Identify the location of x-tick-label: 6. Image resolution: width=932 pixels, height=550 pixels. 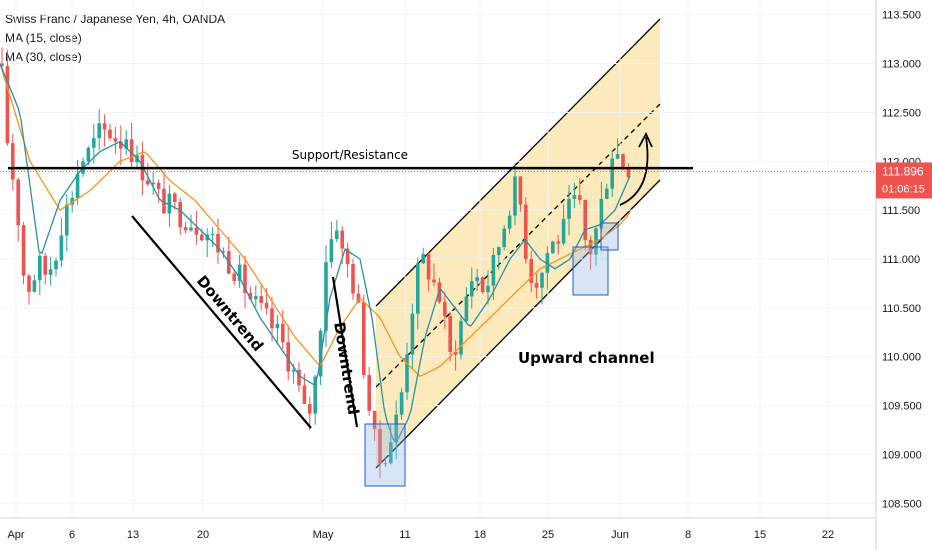
(72, 535).